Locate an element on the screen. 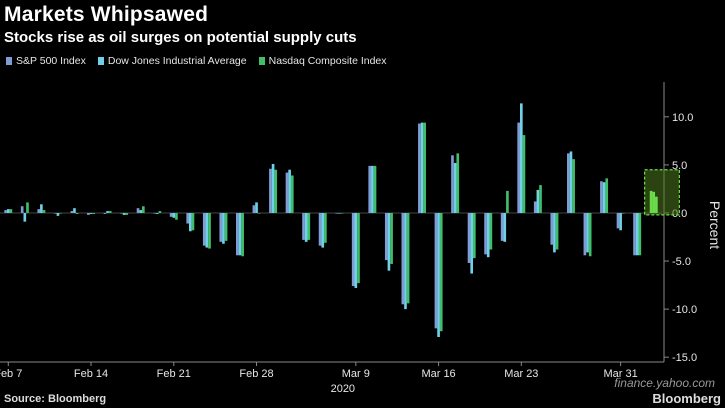  watermark: finance.yahoo.com is located at coordinates (664, 383).